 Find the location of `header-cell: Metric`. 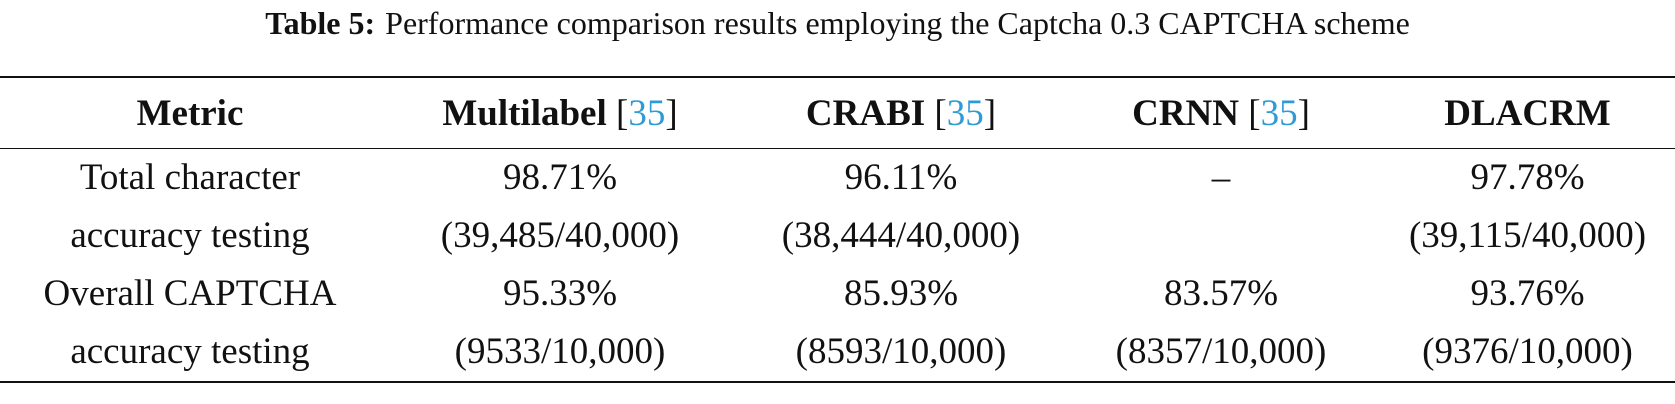

header-cell: Metric is located at coordinates (190, 113).